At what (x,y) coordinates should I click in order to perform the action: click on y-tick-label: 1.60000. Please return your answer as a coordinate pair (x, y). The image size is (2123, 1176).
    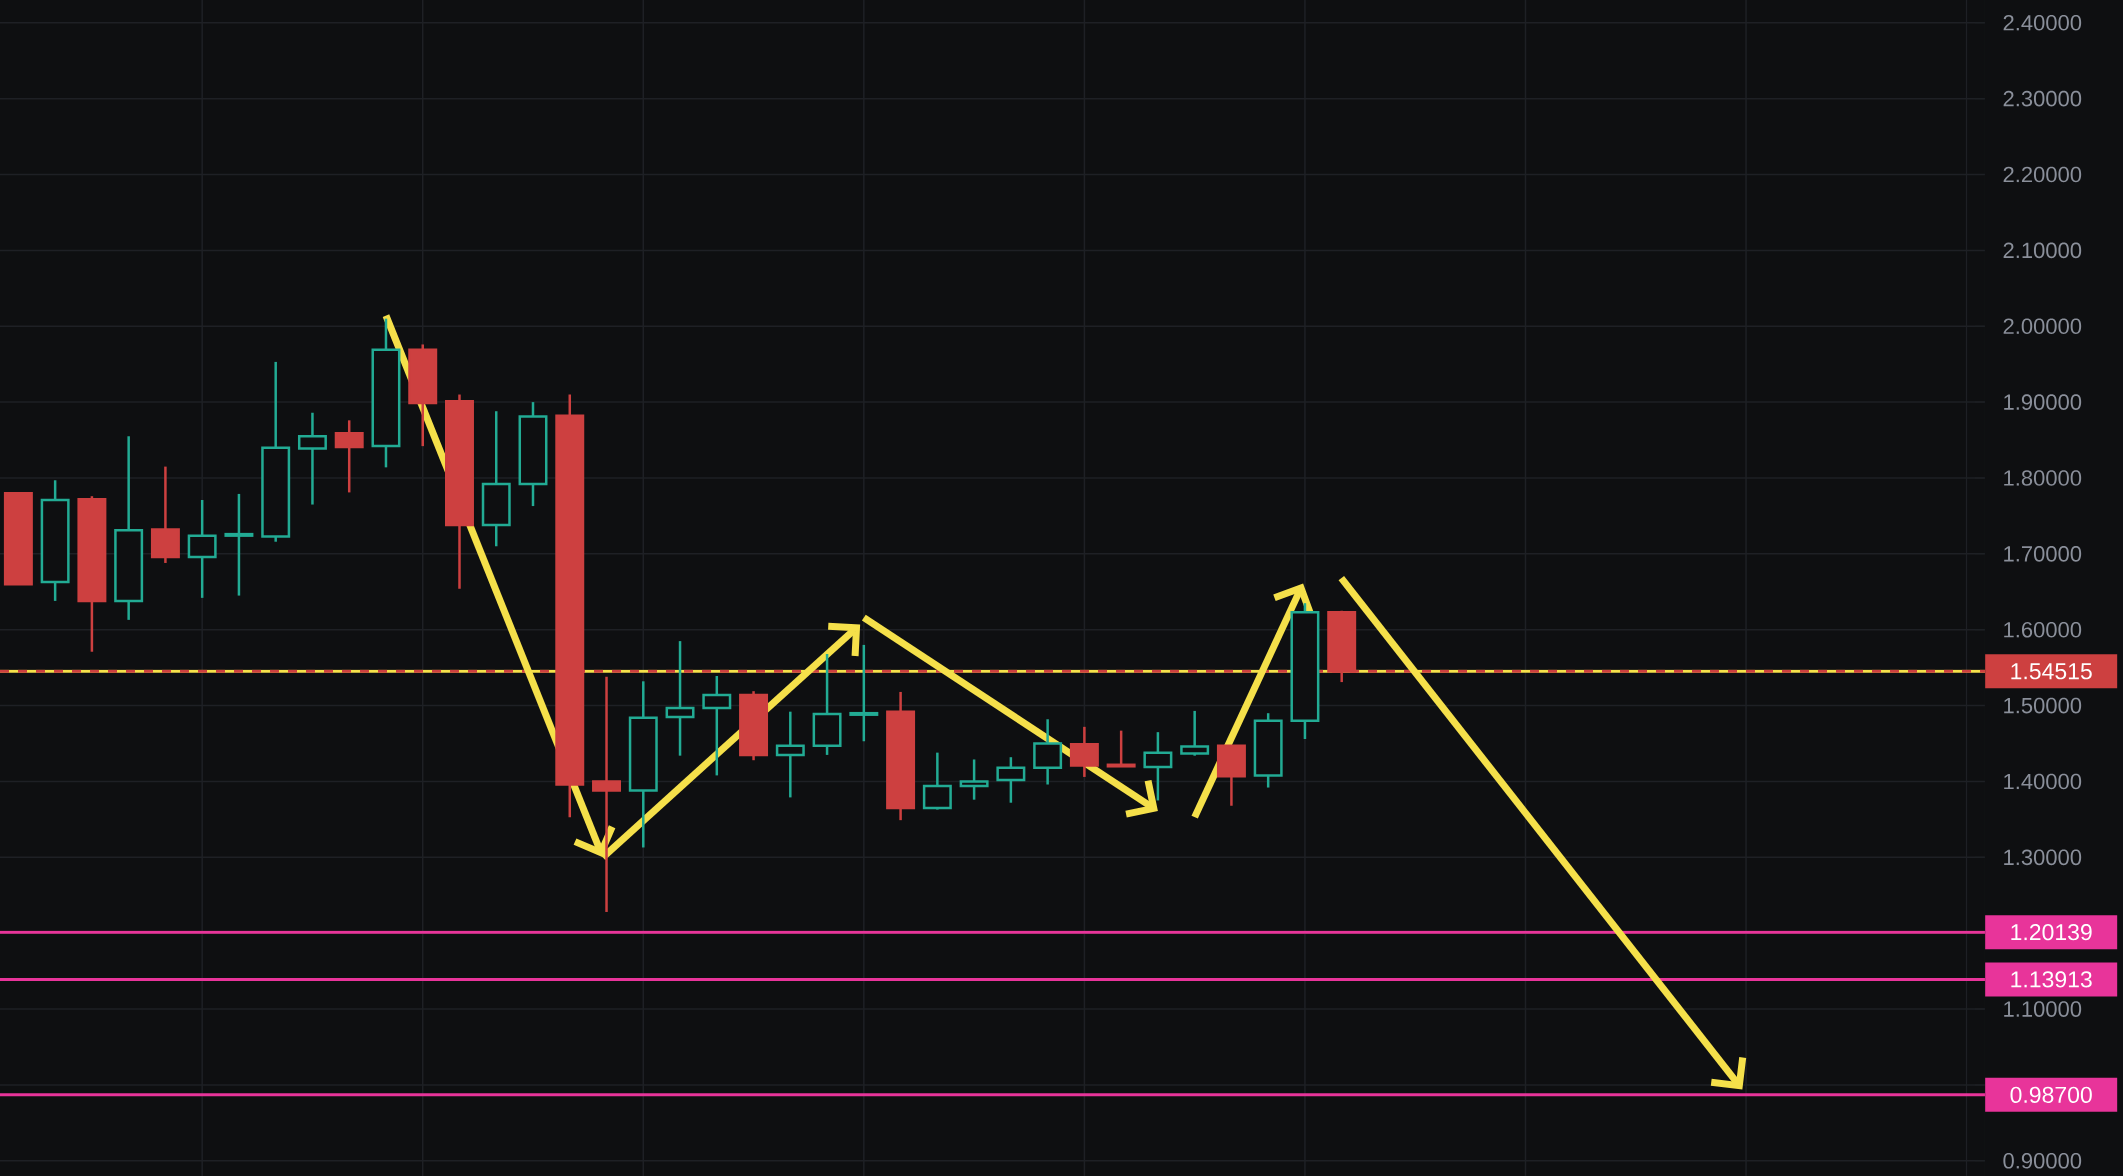
    Looking at the image, I should click on (2043, 629).